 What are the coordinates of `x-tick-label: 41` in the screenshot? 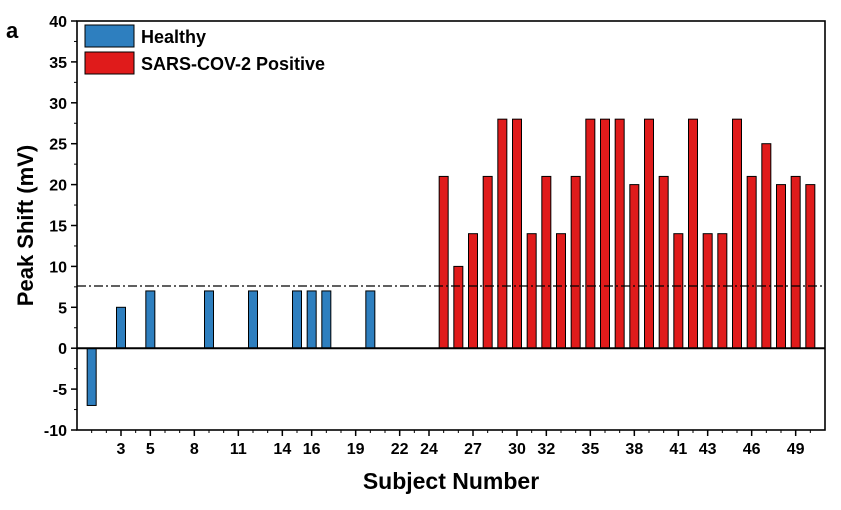 It's located at (678, 449).